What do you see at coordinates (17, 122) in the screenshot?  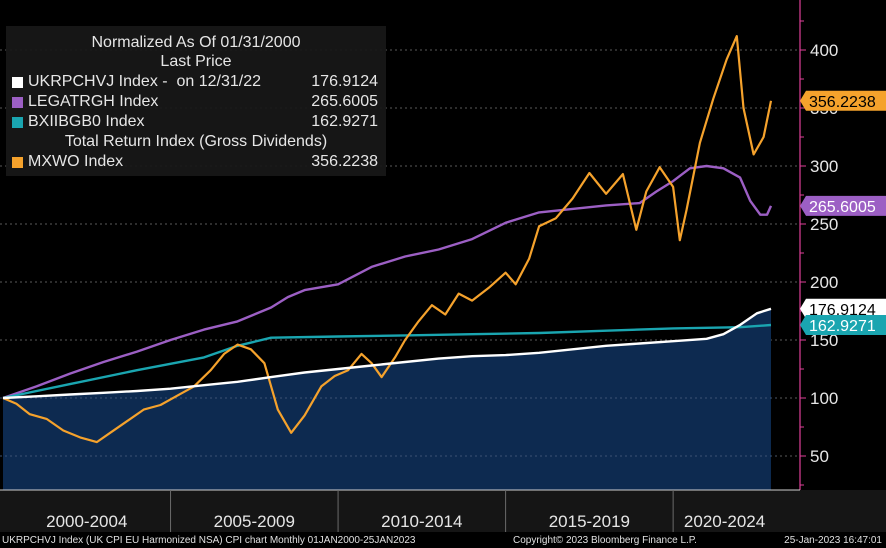 I see `legend-swatch-bxiibgb0` at bounding box center [17, 122].